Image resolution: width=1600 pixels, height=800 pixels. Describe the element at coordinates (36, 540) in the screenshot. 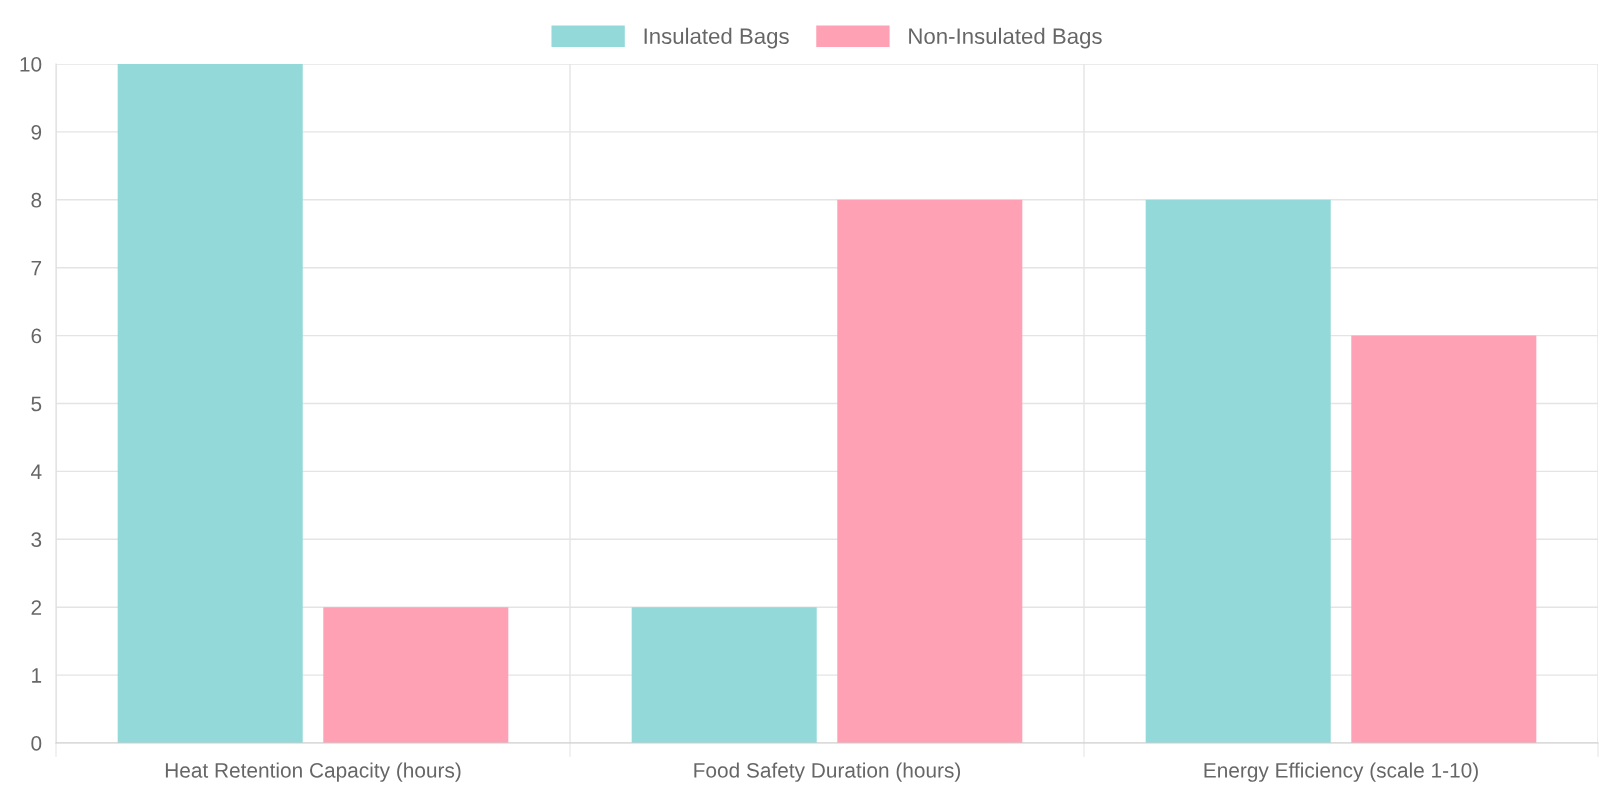

I see `y-tick-label: 3` at that location.